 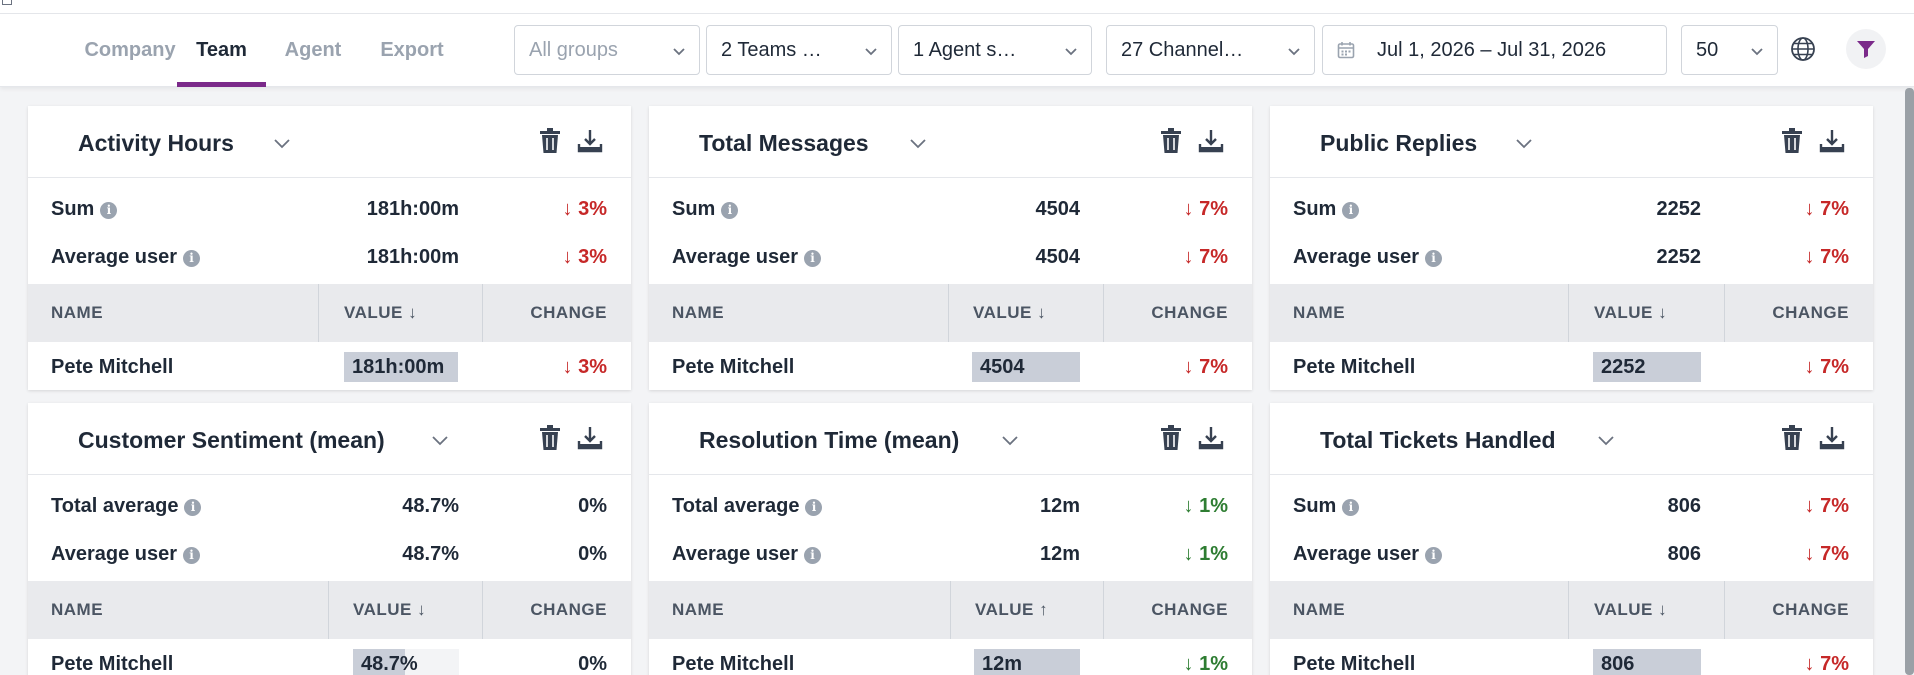 I want to click on filter-funnel-icon, so click(x=1866, y=49).